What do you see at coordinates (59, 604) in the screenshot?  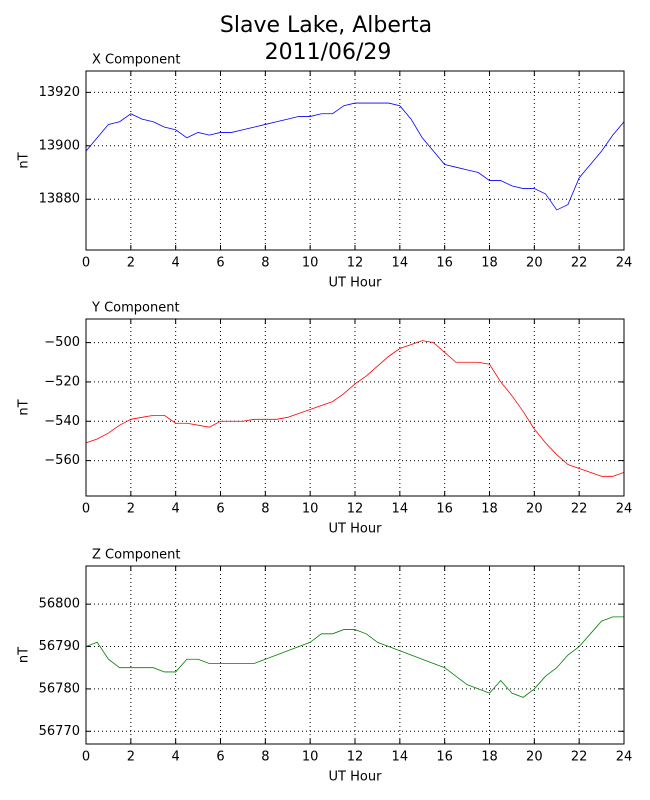 I see `y-tick-label: 56800` at bounding box center [59, 604].